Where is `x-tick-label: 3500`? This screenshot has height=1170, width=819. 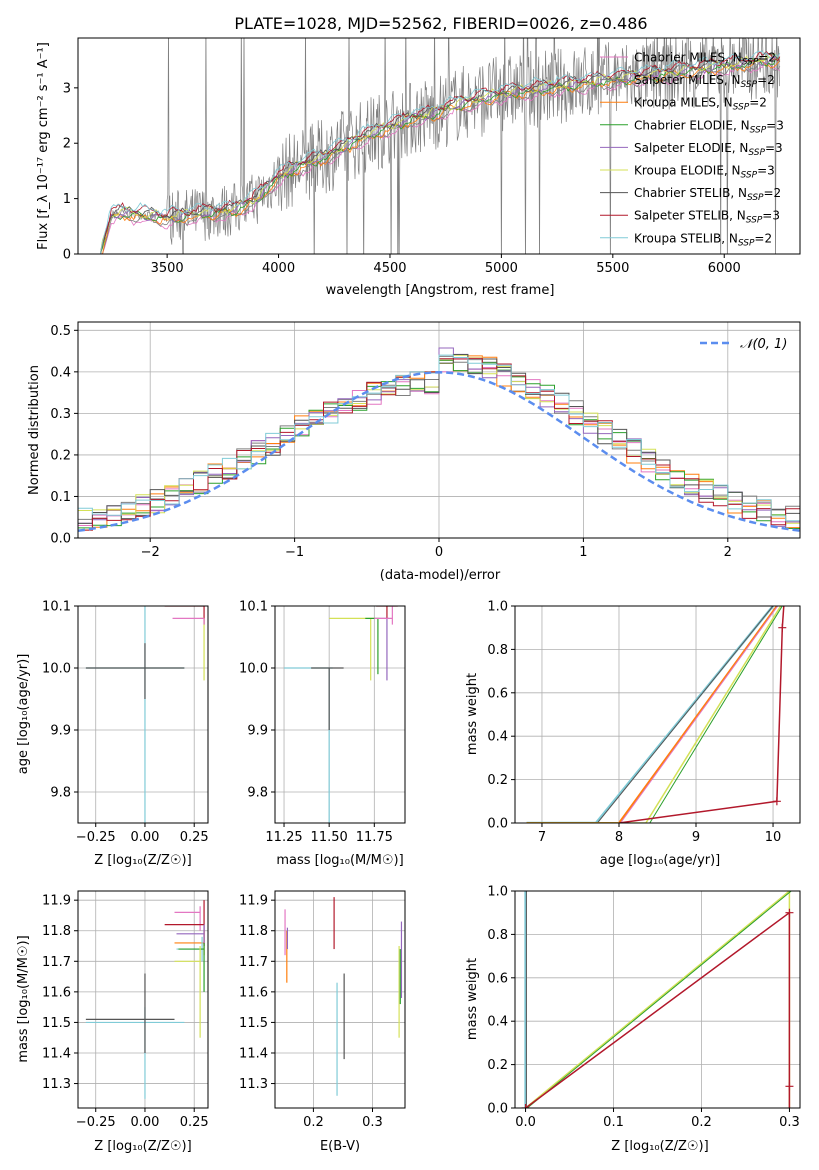 x-tick-label: 3500 is located at coordinates (167, 268).